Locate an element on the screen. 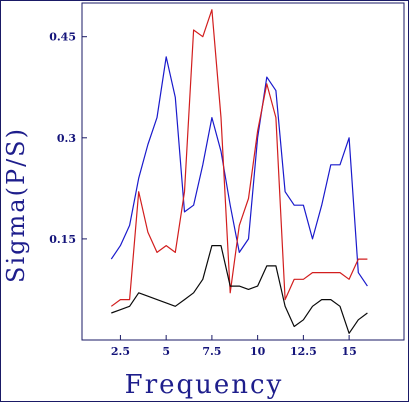 The height and width of the screenshot is (402, 409). x-tick-label: 12.5 is located at coordinates (303, 351).